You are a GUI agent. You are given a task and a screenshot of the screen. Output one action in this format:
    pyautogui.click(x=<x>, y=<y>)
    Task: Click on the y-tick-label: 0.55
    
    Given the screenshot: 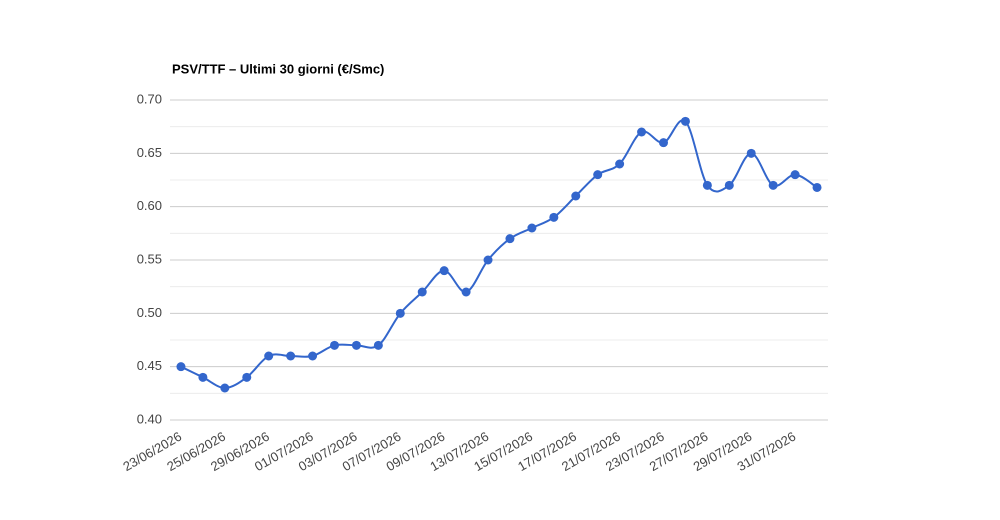 What is the action you would take?
    pyautogui.click(x=149, y=258)
    